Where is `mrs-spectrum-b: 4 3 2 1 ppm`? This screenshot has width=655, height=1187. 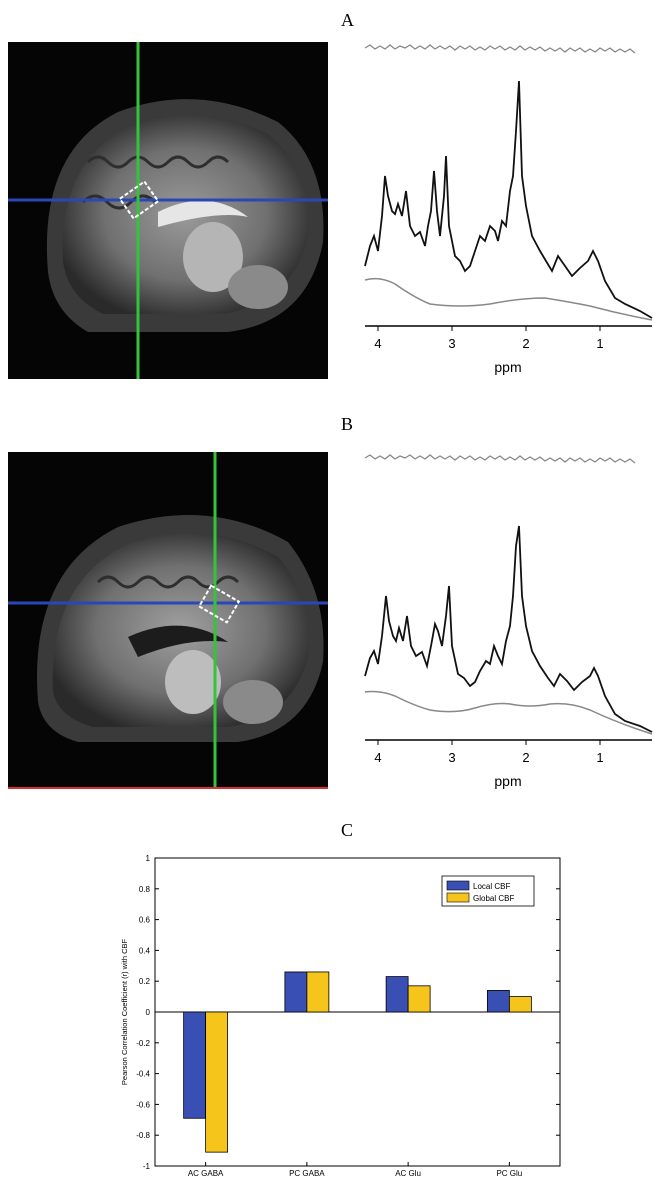
mrs-spectrum-b: 4 3 2 1 ppm is located at coordinates (507, 621).